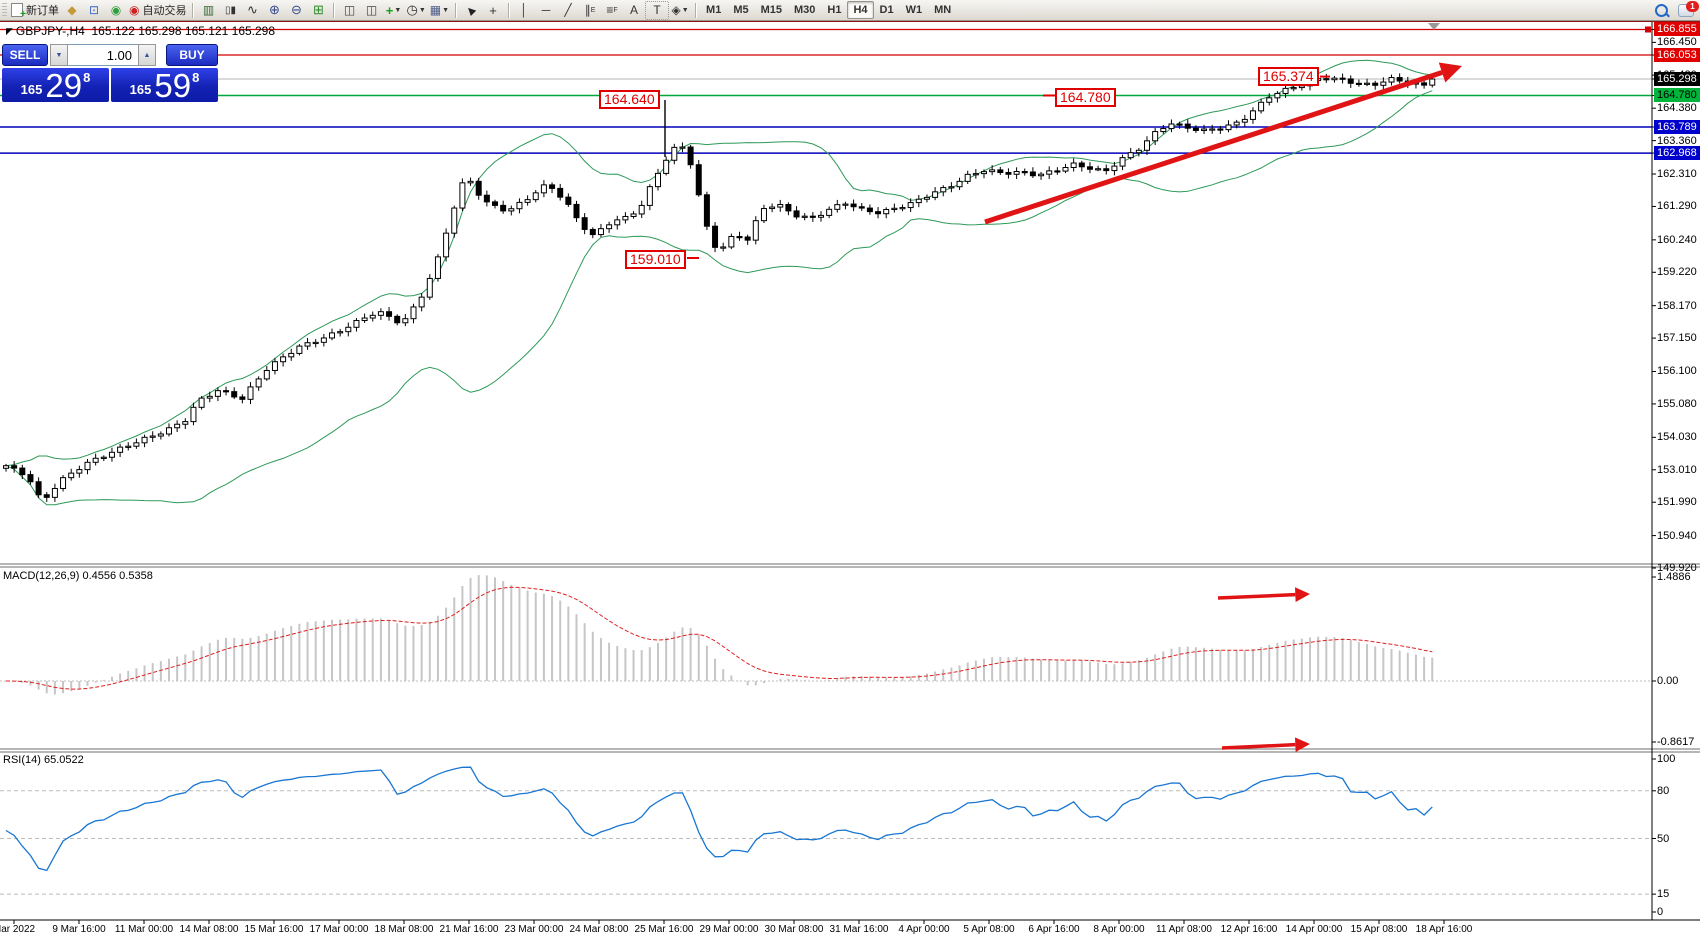 The height and width of the screenshot is (939, 1700). Describe the element at coordinates (534, 929) in the screenshot. I see `time-tick-label: 23 Mar 00:00` at that location.